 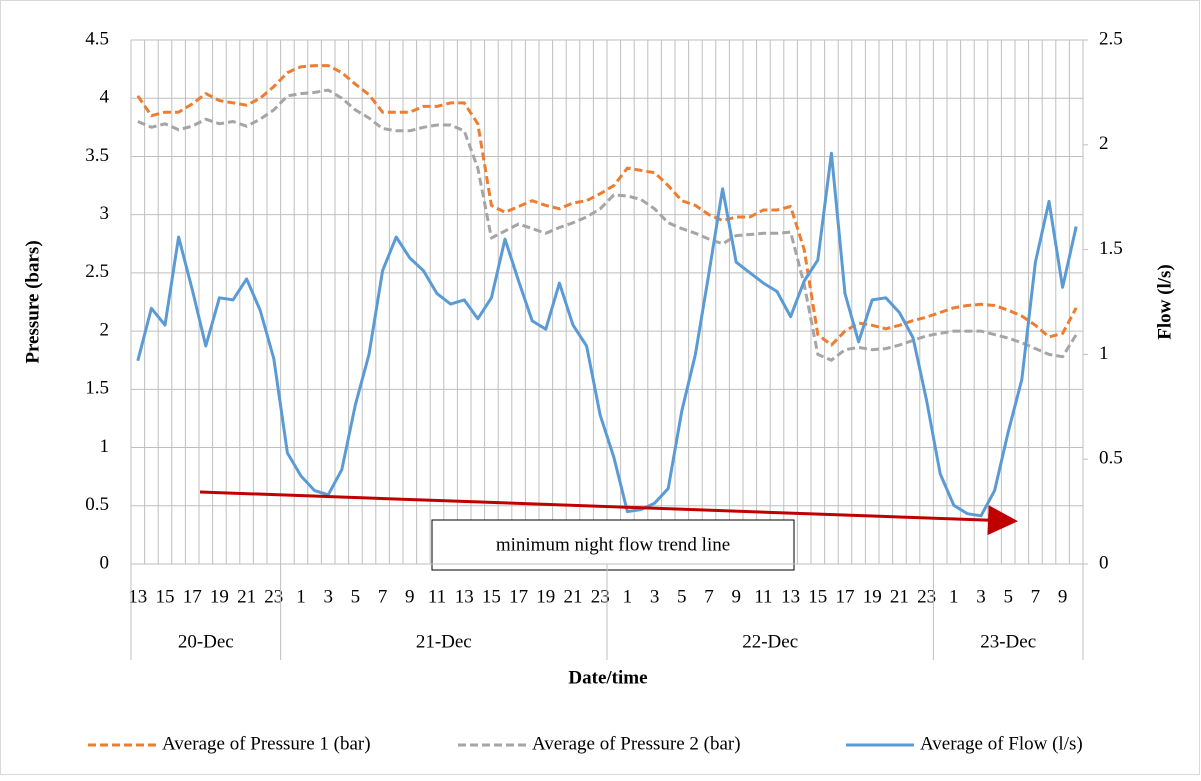 I want to click on y2-tick-label: 0, so click(x=1104, y=562).